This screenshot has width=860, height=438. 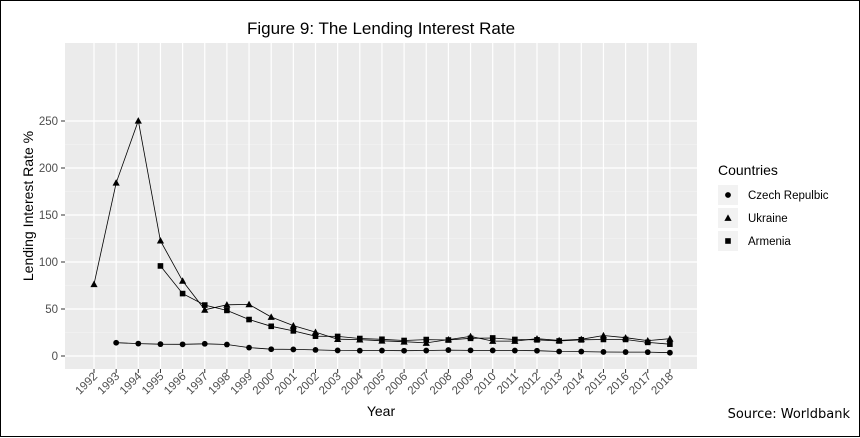 I want to click on x-tick-label: 2017, so click(x=640, y=384).